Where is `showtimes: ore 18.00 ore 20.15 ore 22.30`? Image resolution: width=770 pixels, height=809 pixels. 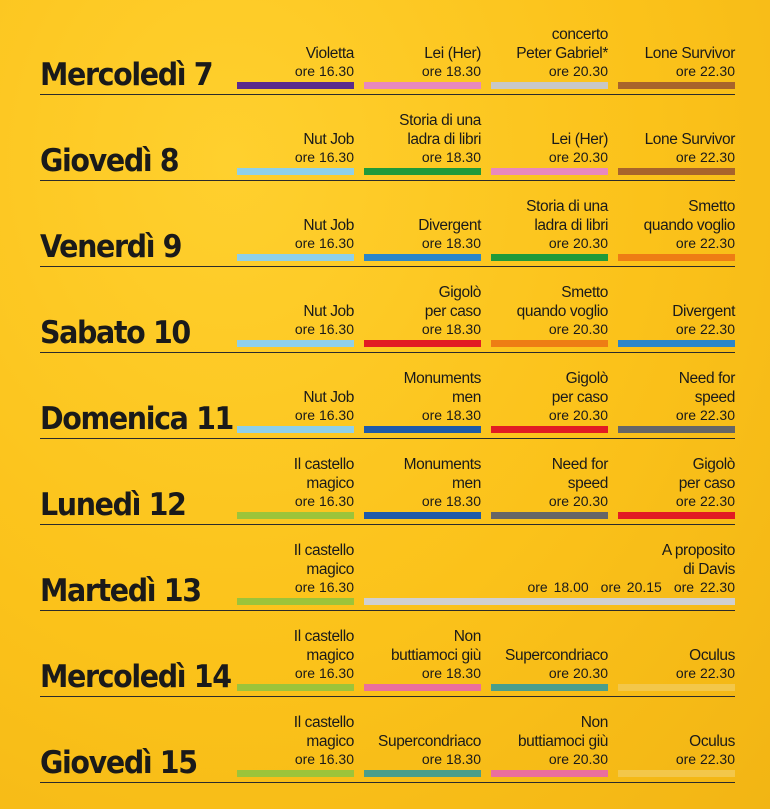
showtimes: ore 18.00 ore 20.15 ore 22.30 is located at coordinates (549, 587).